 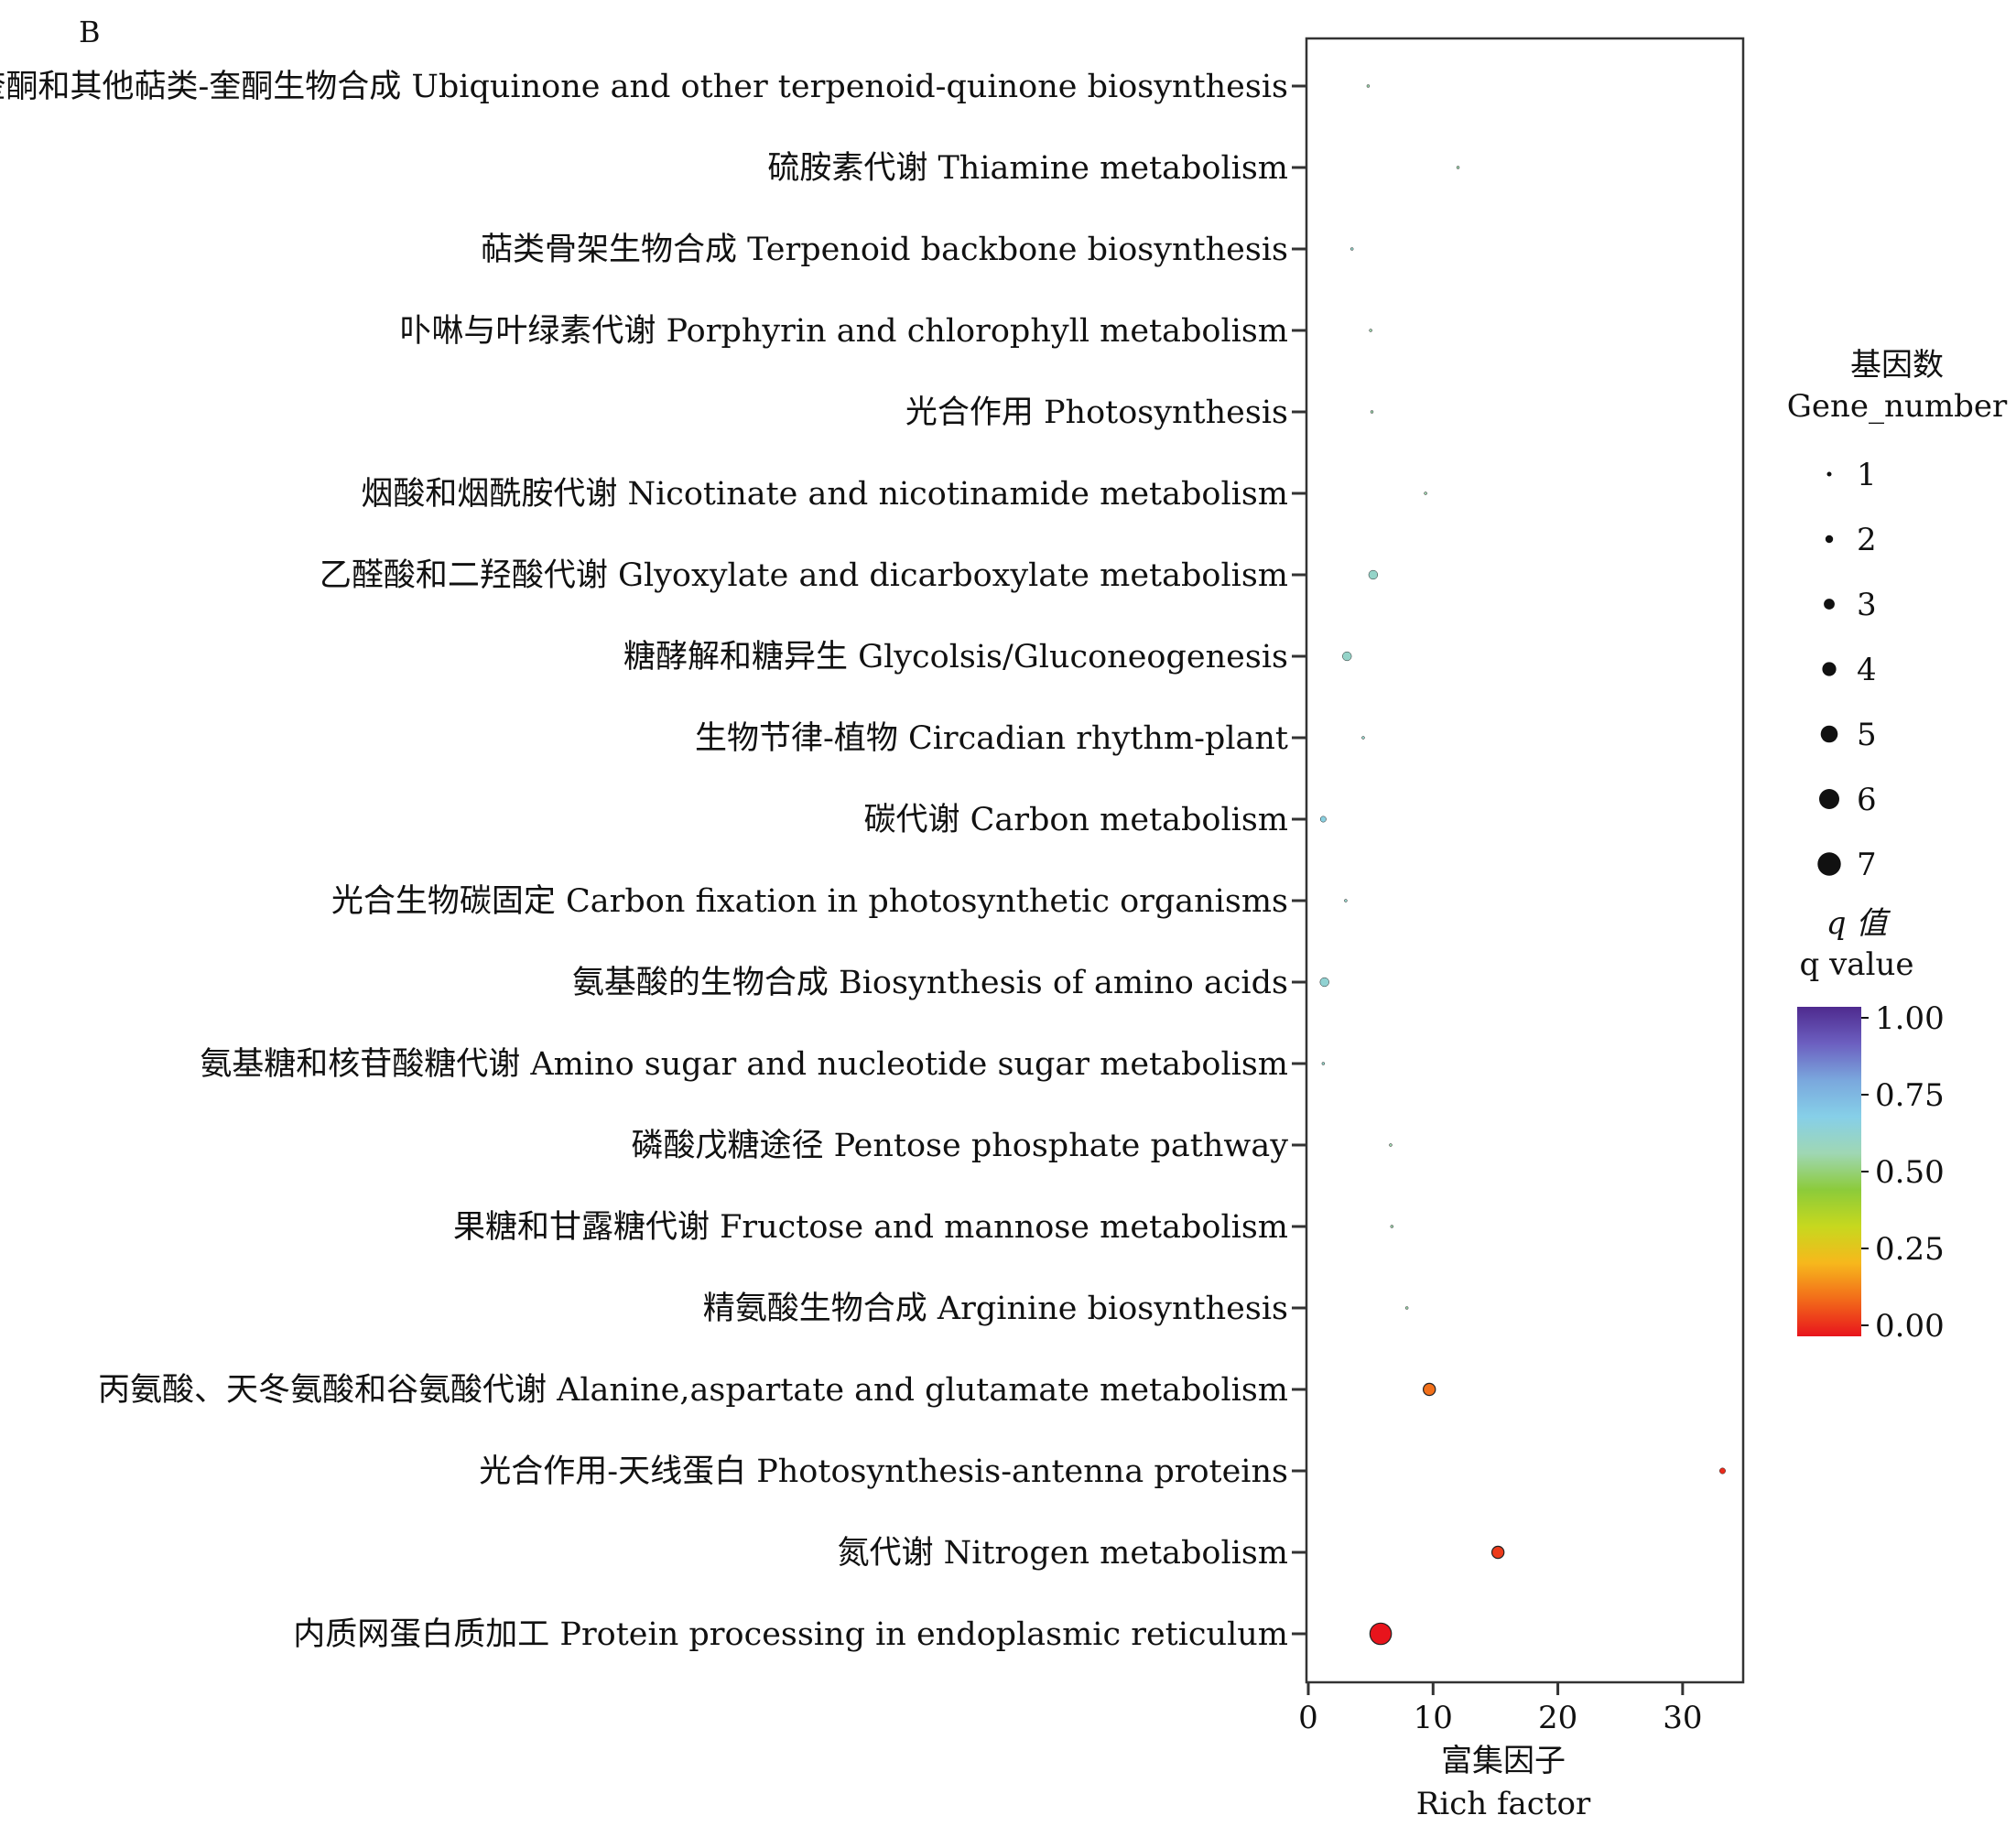 What do you see at coordinates (1503, 1804) in the screenshot?
I see `x-axis-title-en: Rich factor` at bounding box center [1503, 1804].